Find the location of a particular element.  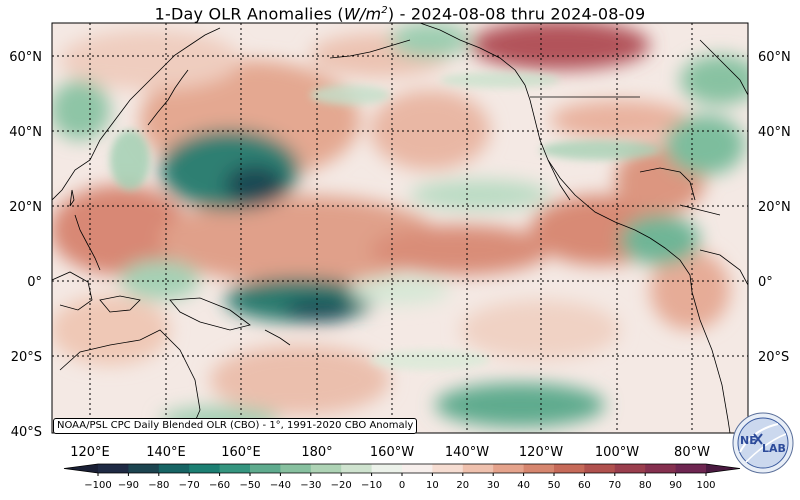

svg-text: LAB is located at coordinates (774, 448).